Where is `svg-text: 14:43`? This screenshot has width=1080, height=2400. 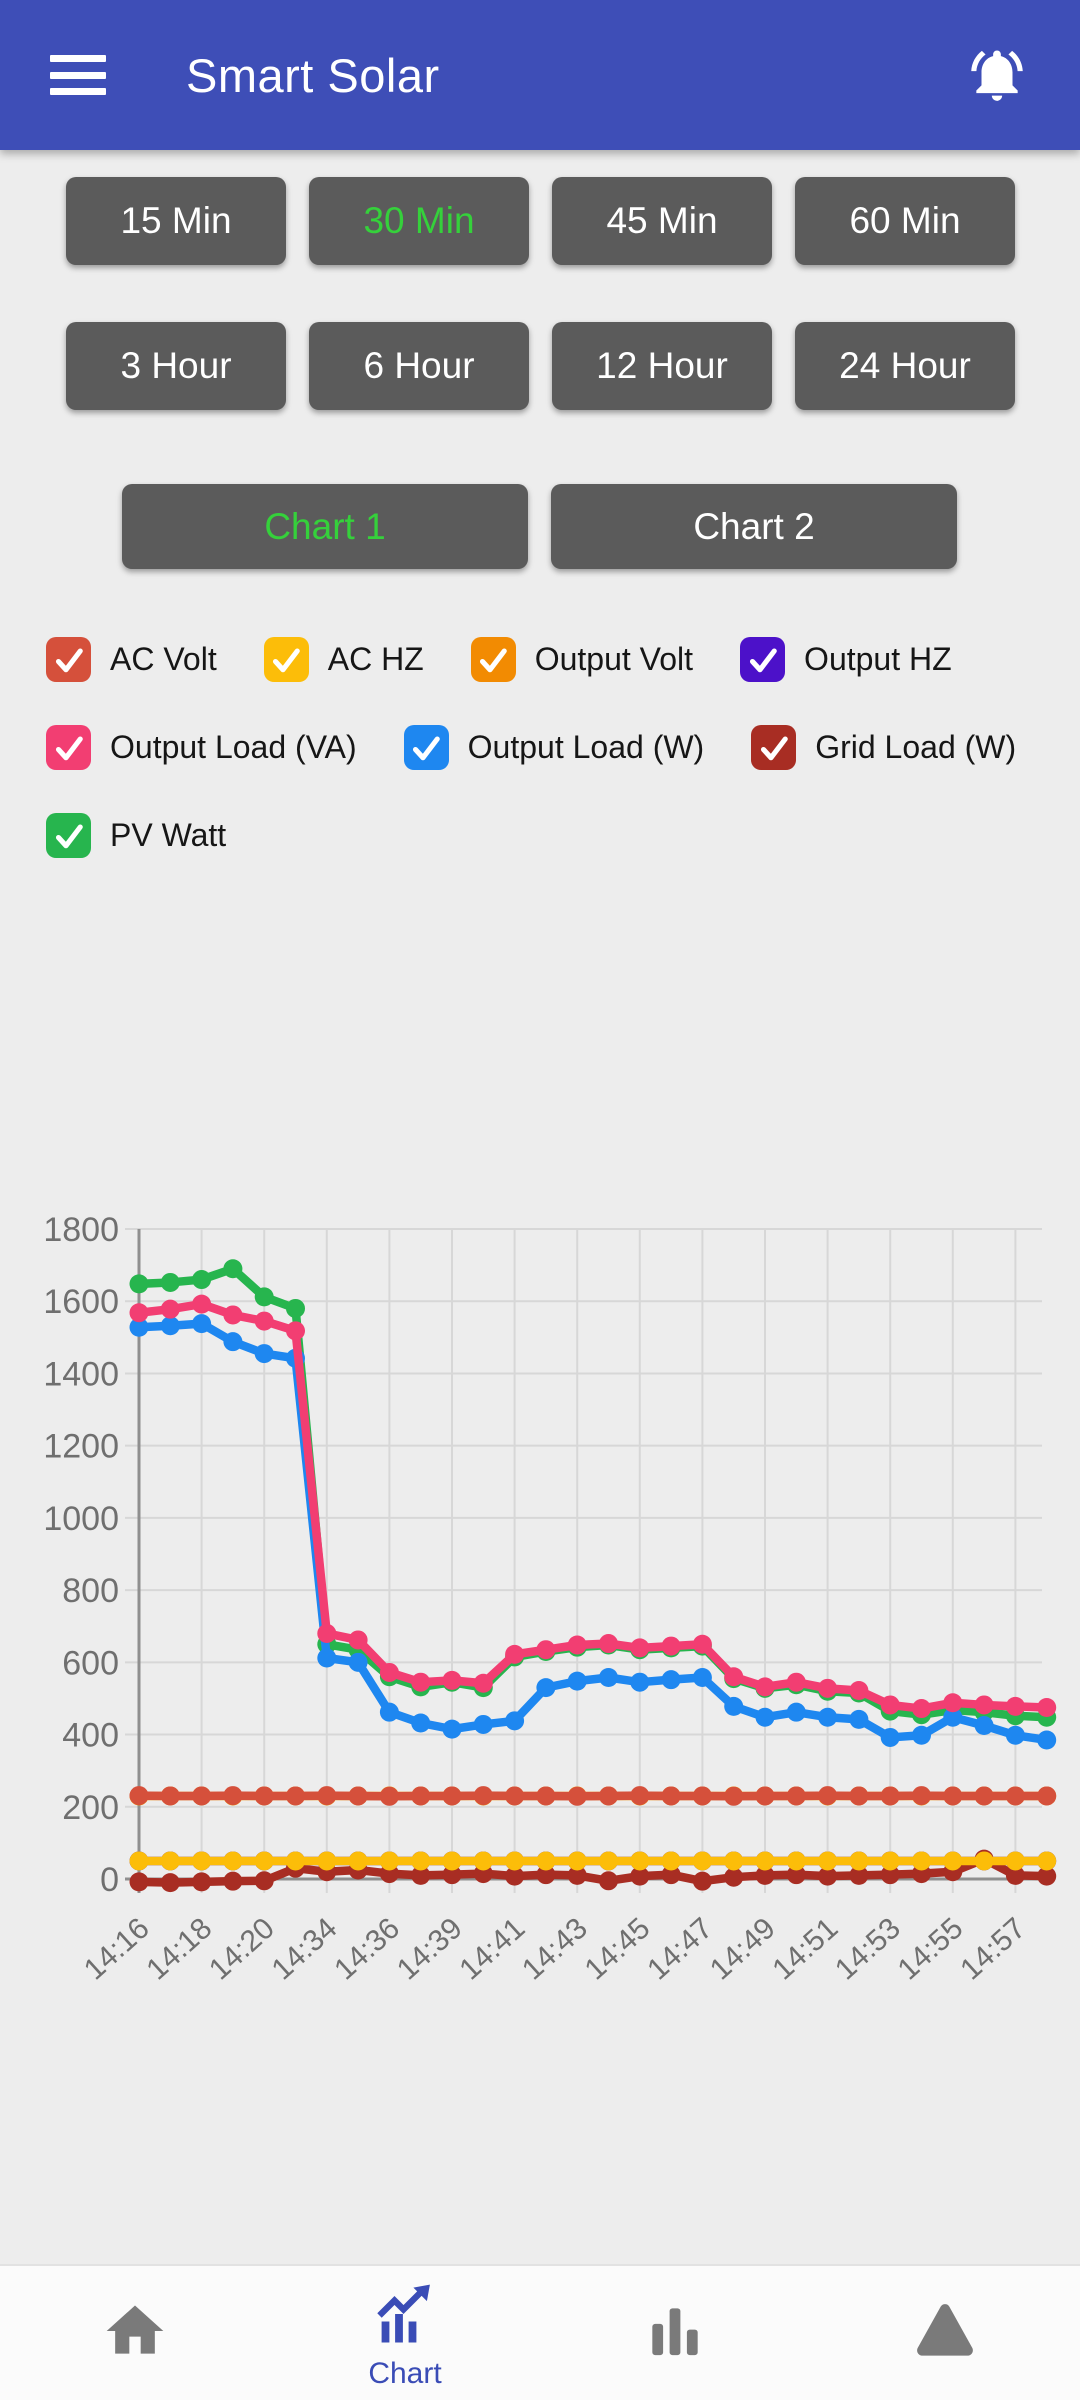
svg-text: 14:43 is located at coordinates (555, 1949).